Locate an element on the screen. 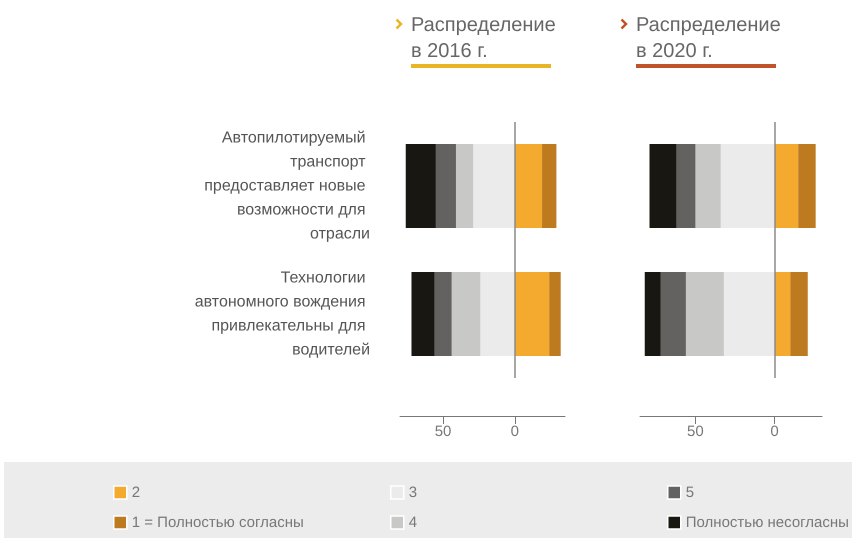  y-tick-label: Технологии автономного вождения привлекательны для водителей is located at coordinates (282, 314).